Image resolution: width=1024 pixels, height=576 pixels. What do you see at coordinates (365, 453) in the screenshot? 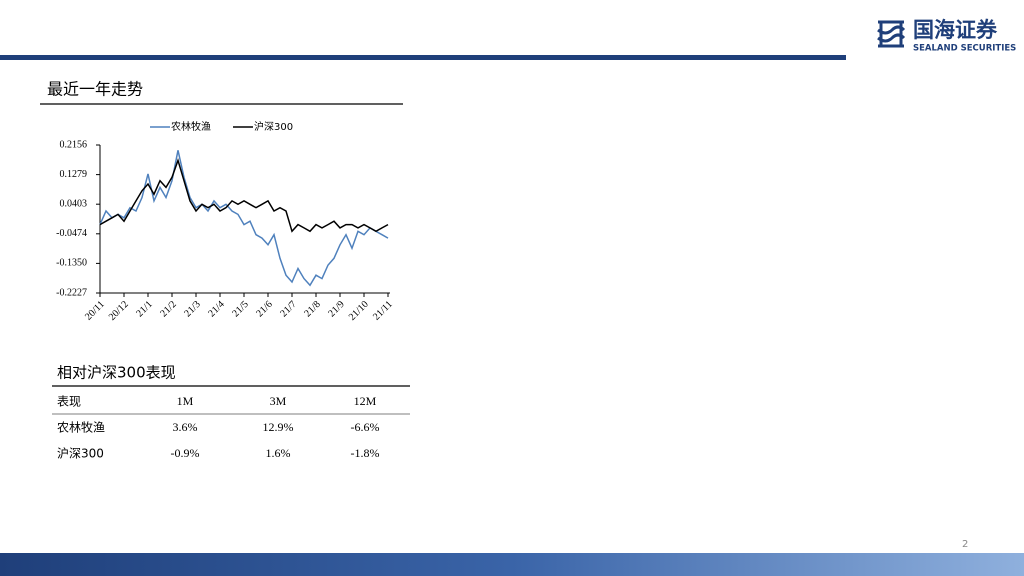
I see `table-cell: -1.8%` at bounding box center [365, 453].